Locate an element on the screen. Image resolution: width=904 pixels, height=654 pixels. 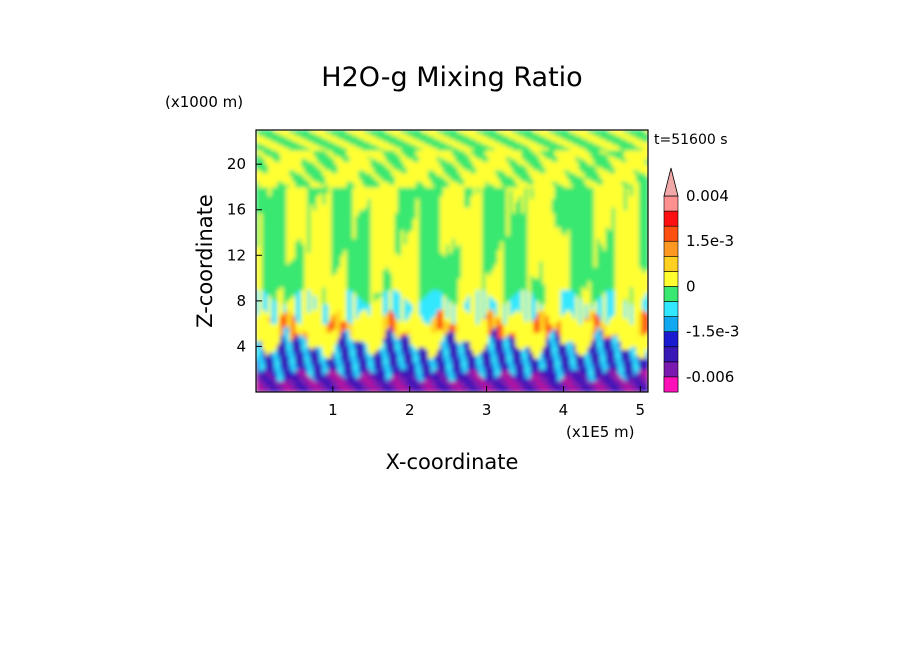
x-axis: 1 2 3 4 5 is located at coordinates (486, 402).